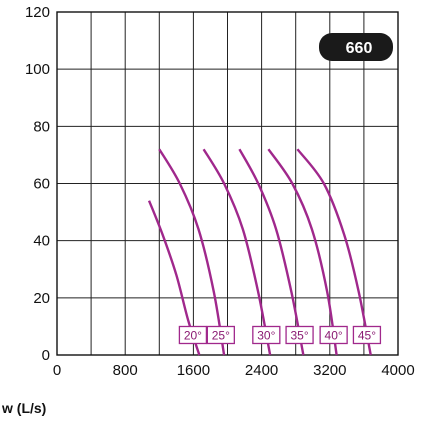  I want to click on series-label: 40°, so click(334, 335).